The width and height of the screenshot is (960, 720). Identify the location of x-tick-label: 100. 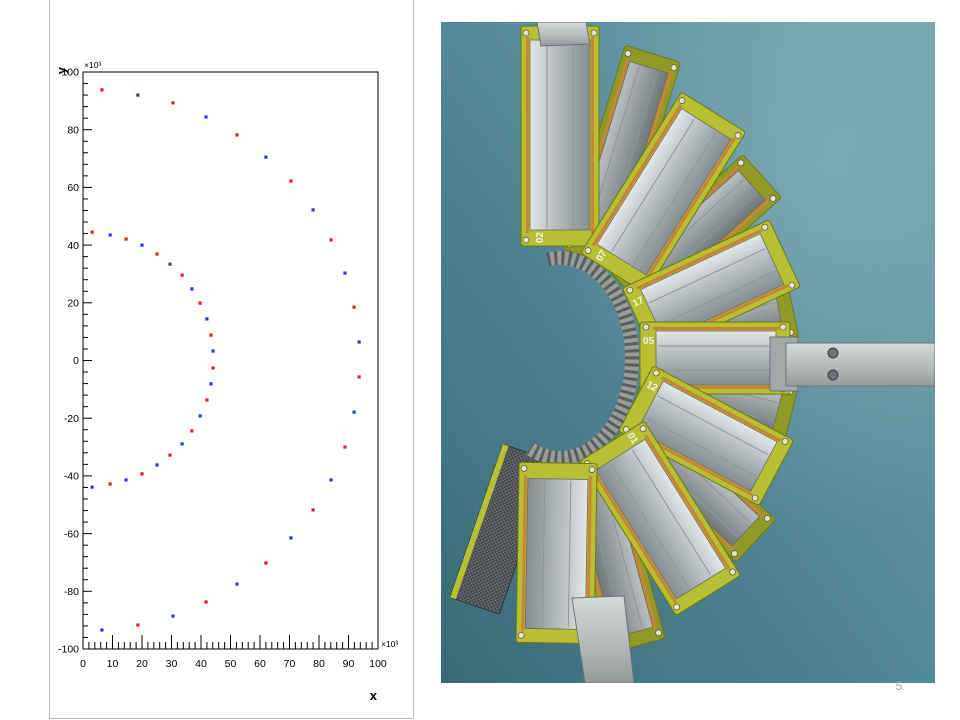
(378, 664).